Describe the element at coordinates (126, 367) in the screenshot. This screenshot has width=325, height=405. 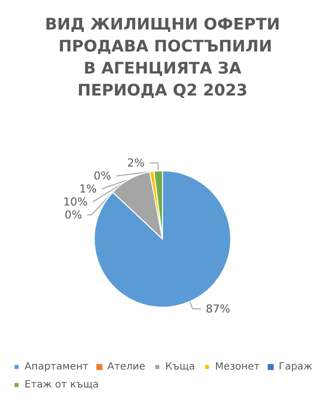
I see `legend-label: Ателие` at that location.